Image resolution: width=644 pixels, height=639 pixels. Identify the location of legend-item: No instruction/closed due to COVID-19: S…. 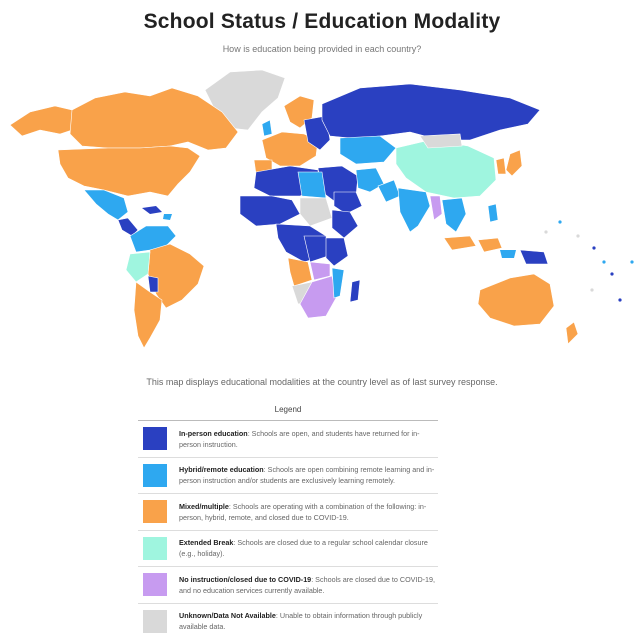
(288, 585).